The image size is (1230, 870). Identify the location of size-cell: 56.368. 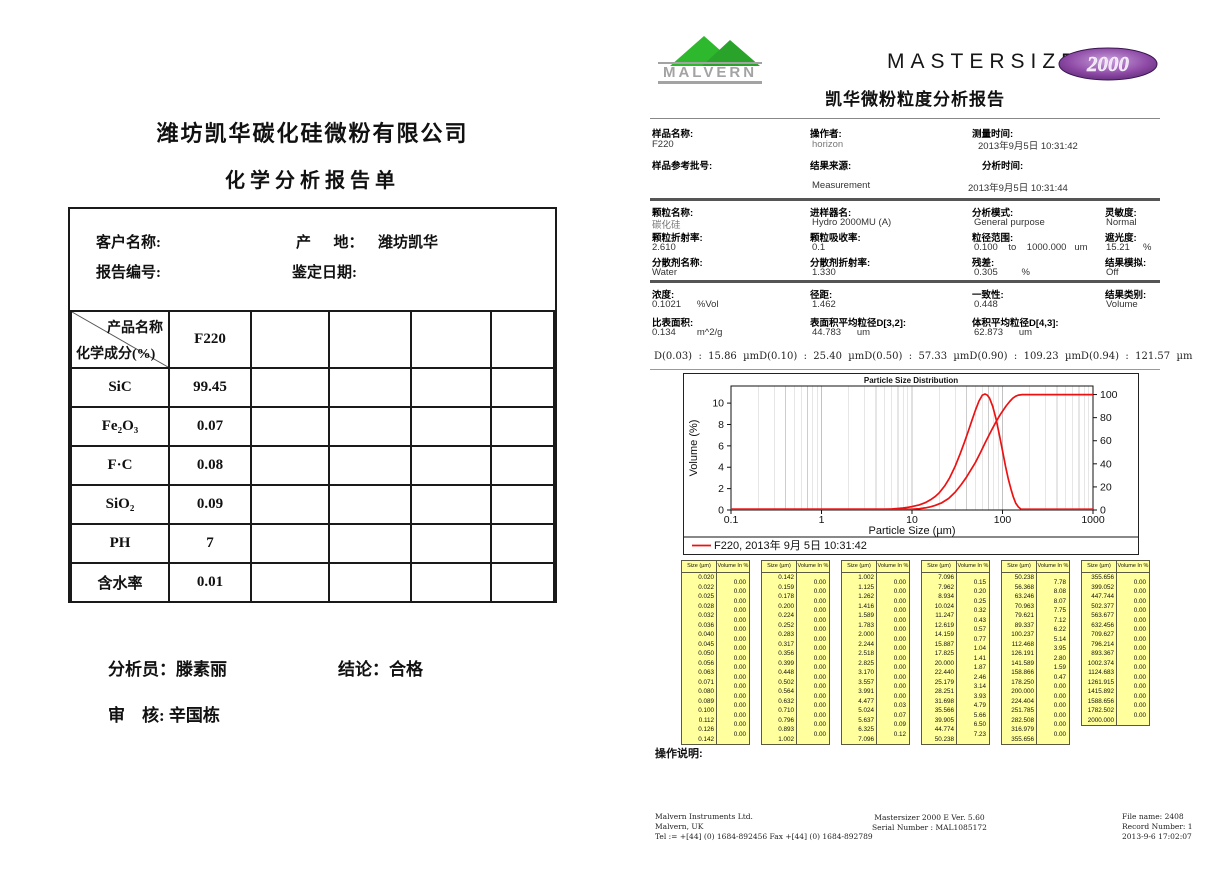
(1024, 587).